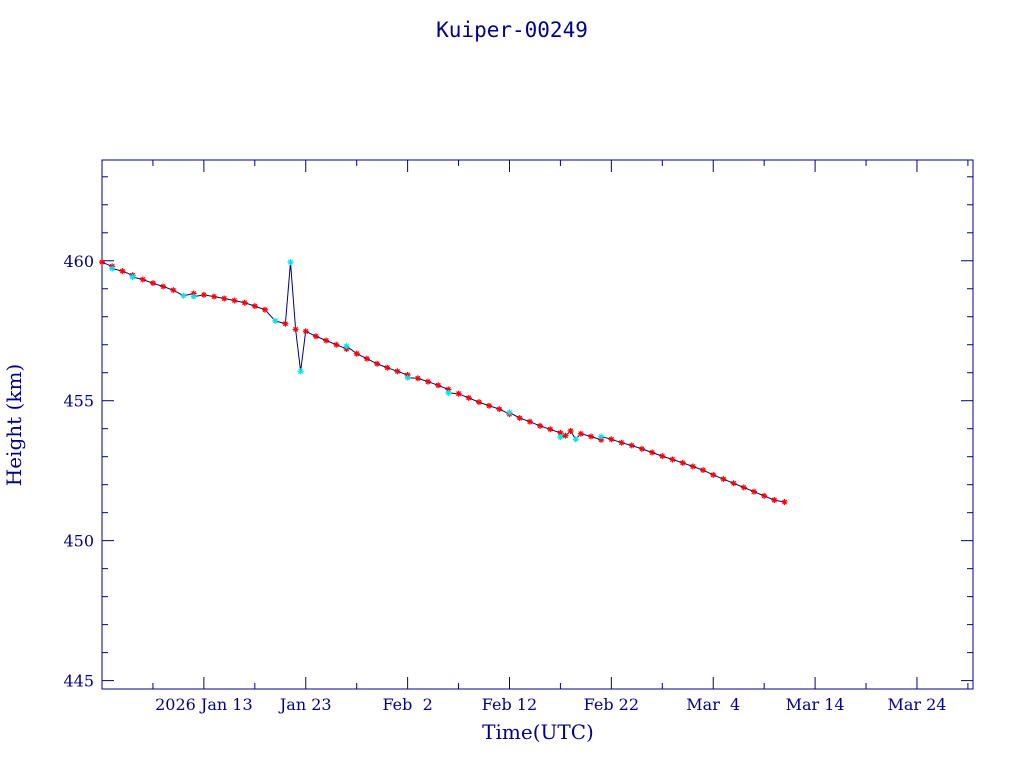  Describe the element at coordinates (305, 704) in the screenshot. I see `x-tick-label: Jan 23` at that location.